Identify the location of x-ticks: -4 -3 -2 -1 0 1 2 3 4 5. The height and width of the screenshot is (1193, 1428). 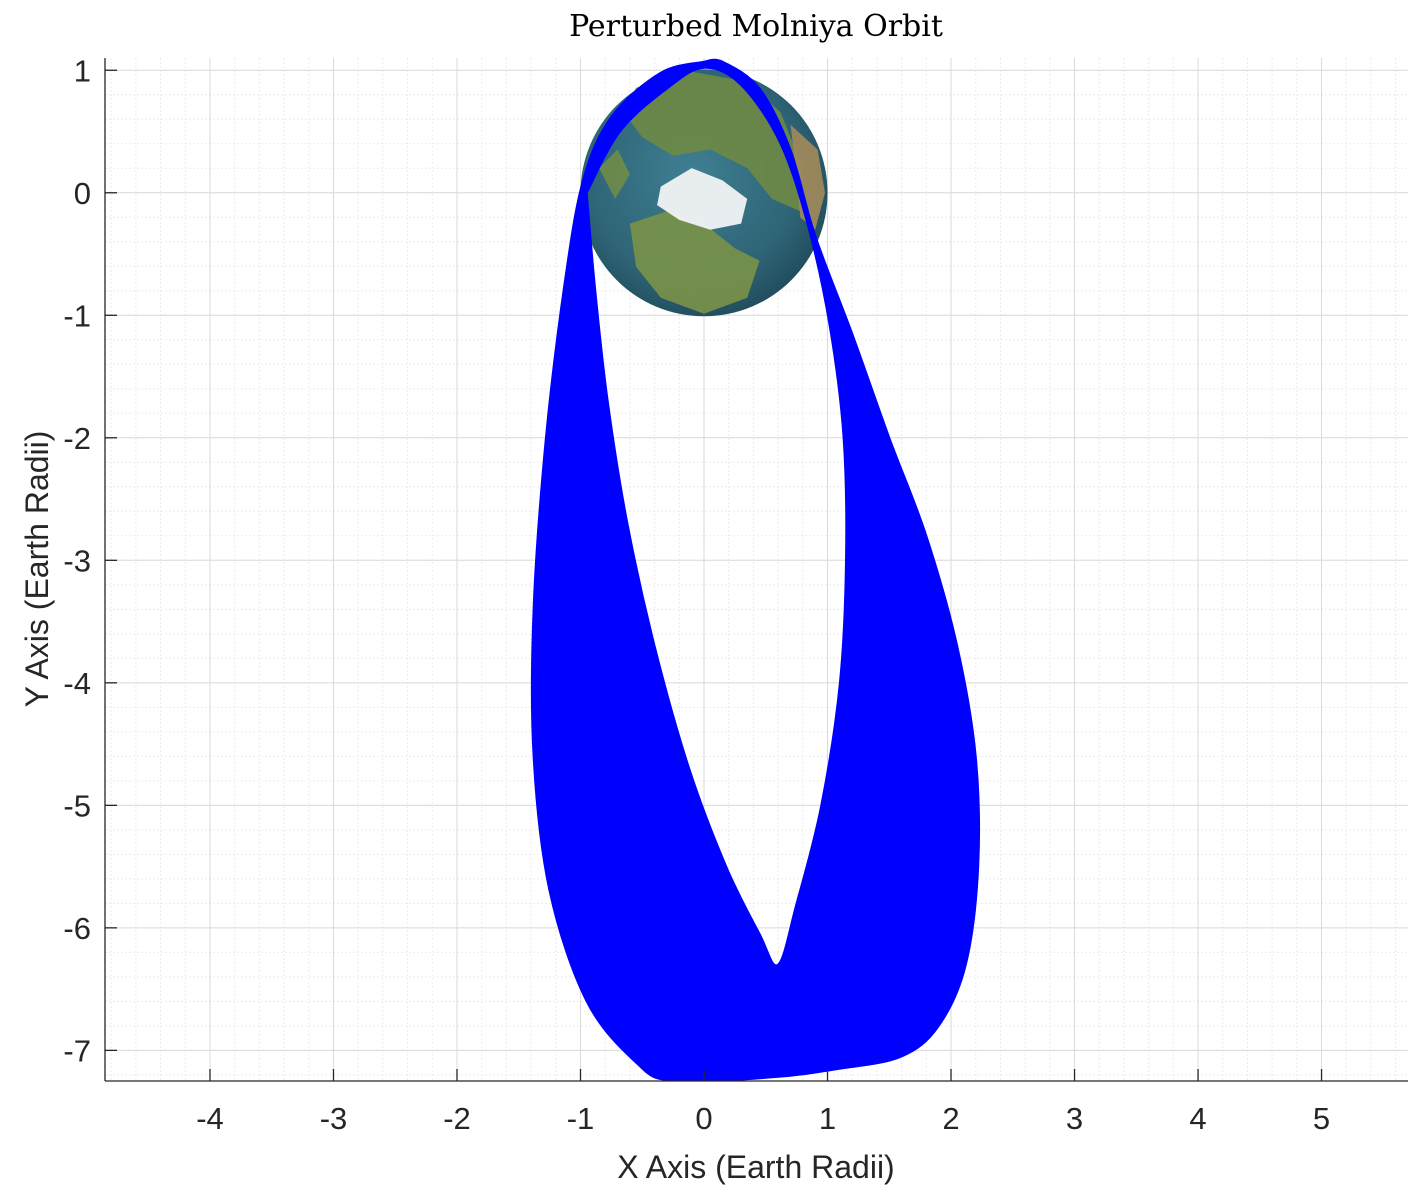
(763, 1102).